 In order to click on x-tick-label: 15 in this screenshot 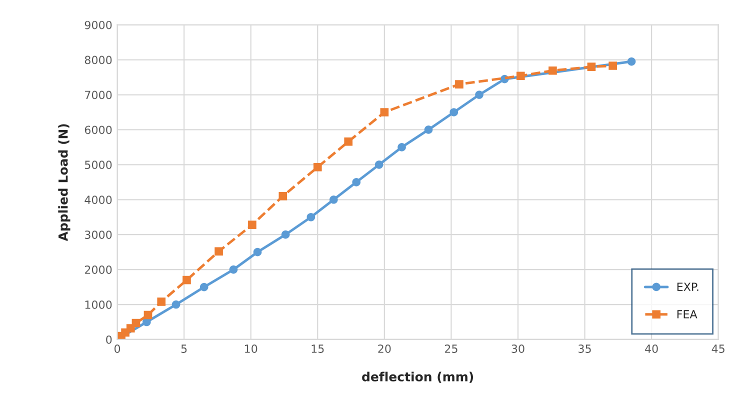, I will do `click(318, 348)`.